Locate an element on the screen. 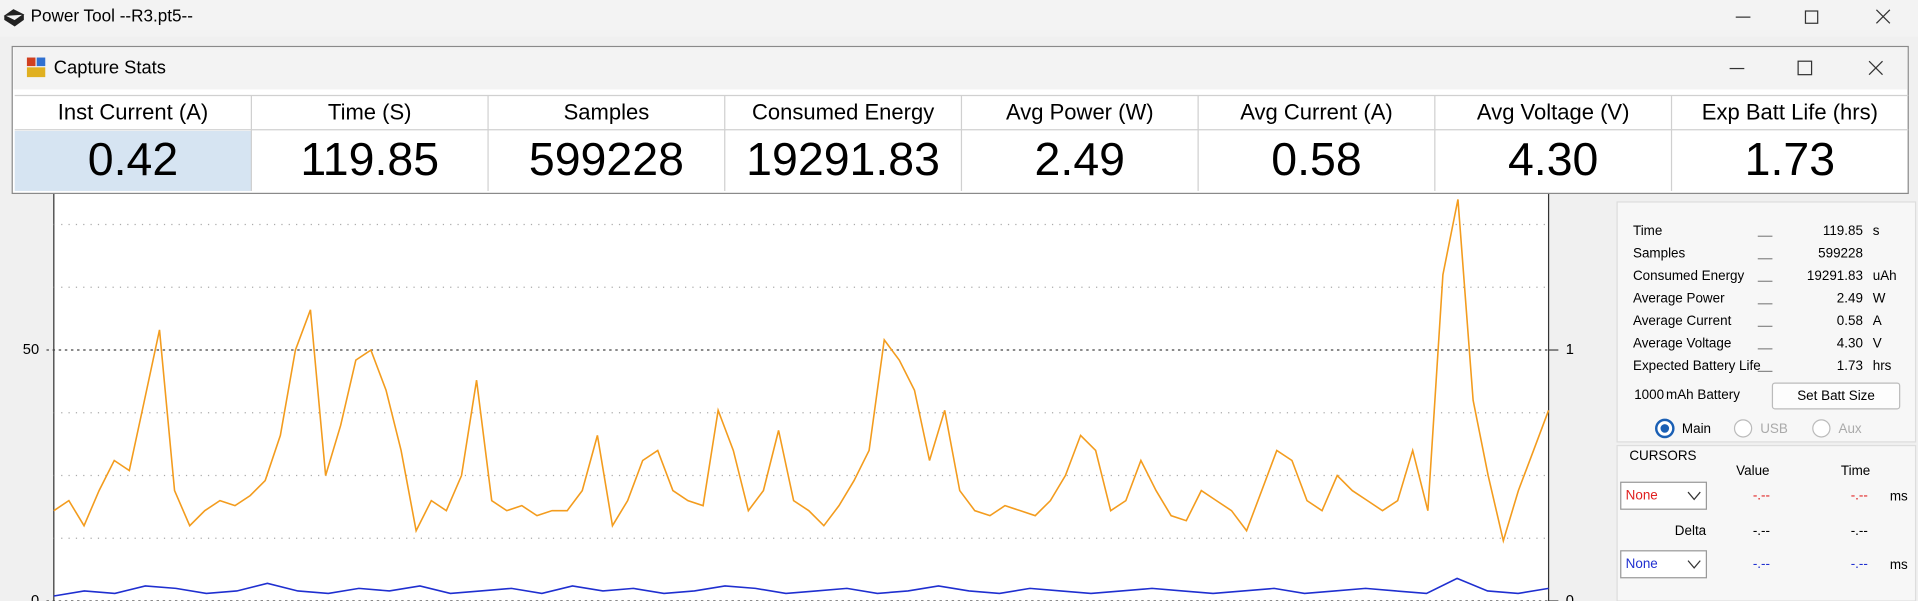 Image resolution: width=1918 pixels, height=601 pixels. stat-value: 1.73 is located at coordinates (1850, 365).